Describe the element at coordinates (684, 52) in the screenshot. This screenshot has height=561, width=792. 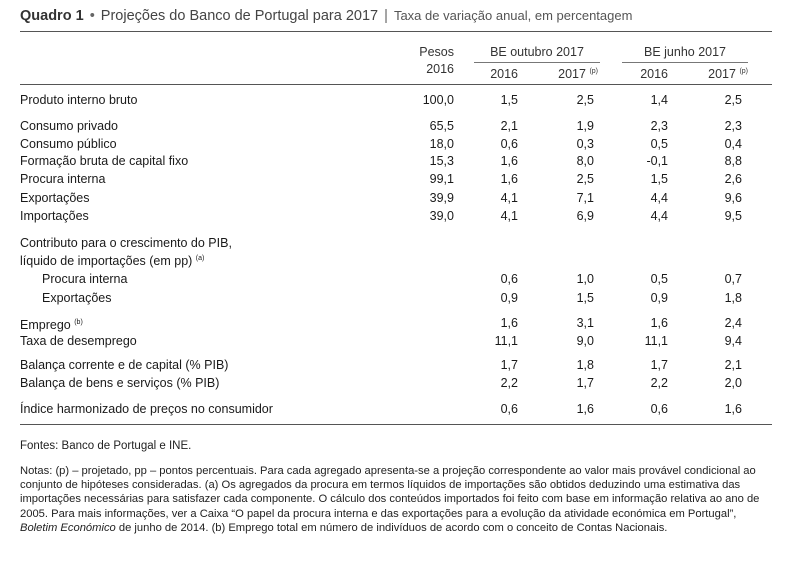
I see `header-group-june: BE junho 2017` at that location.